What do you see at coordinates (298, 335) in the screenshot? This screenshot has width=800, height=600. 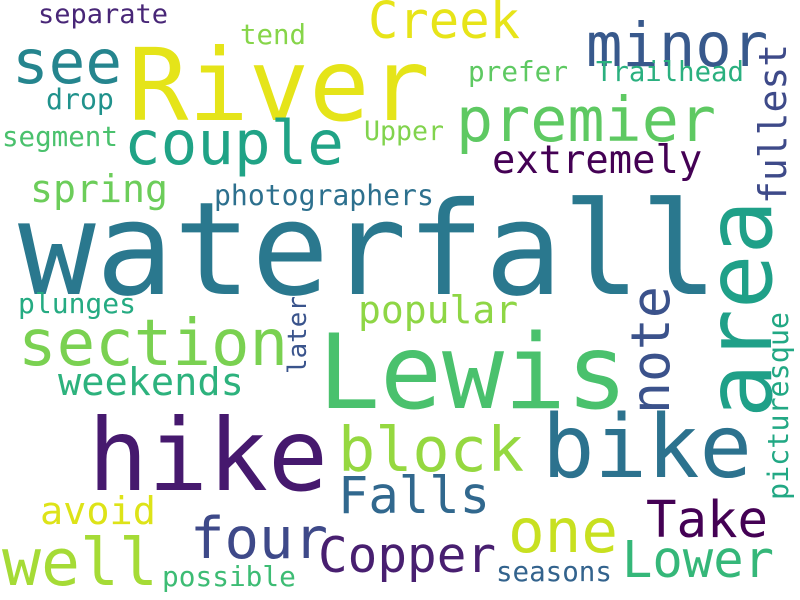 I see `word-later: later` at bounding box center [298, 335].